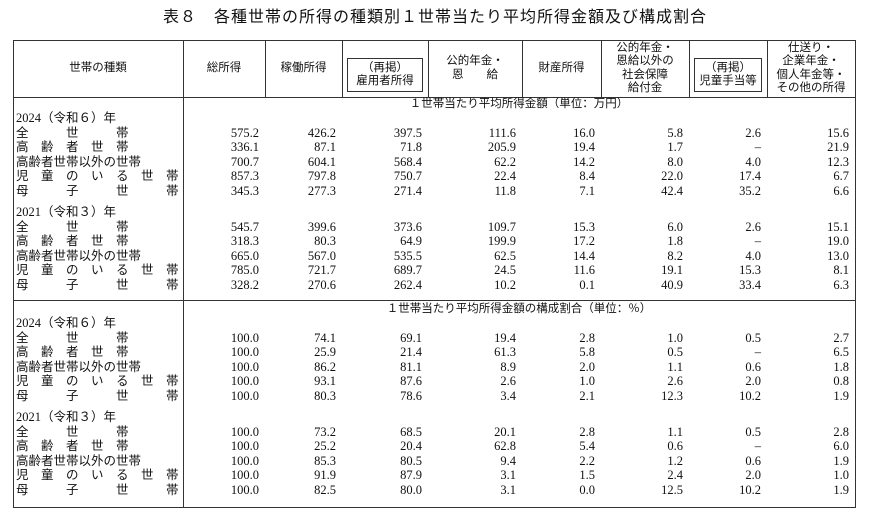 This screenshot has width=870, height=521. Describe the element at coordinates (672, 176) in the screenshot. I see `cell-value: 22.0` at that location.